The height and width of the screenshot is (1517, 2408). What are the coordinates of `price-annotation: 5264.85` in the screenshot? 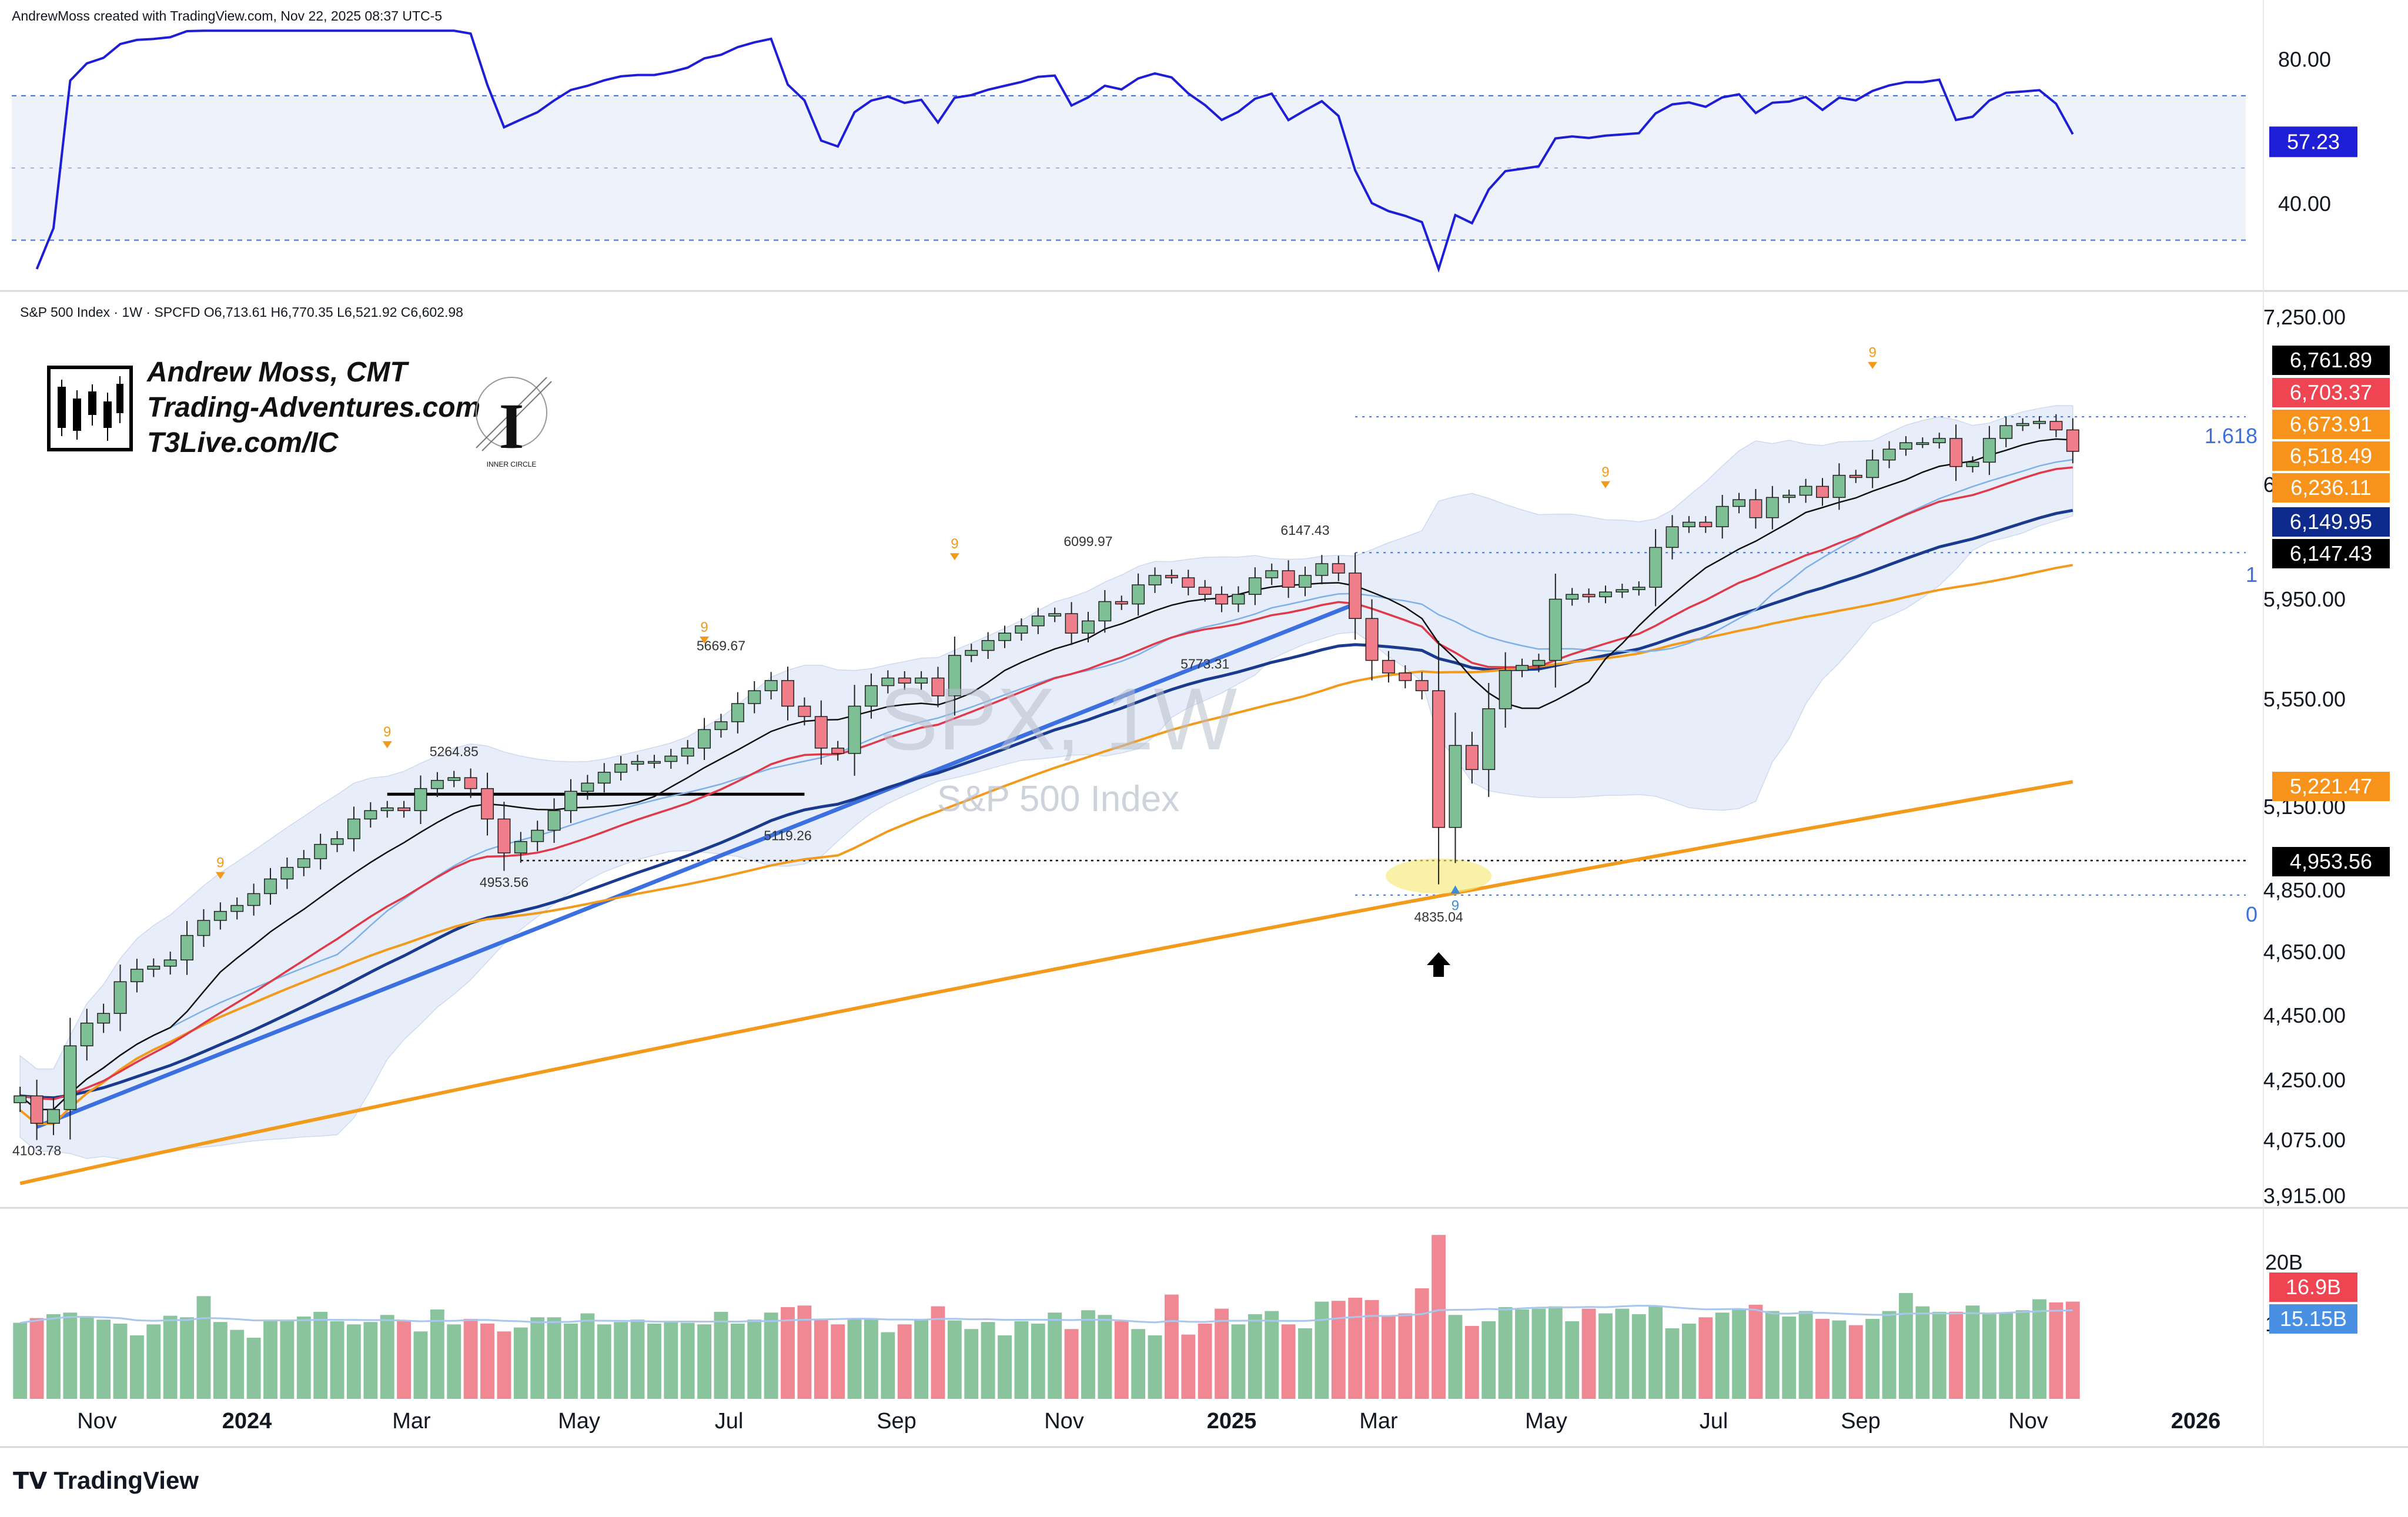 It's located at (454, 752).